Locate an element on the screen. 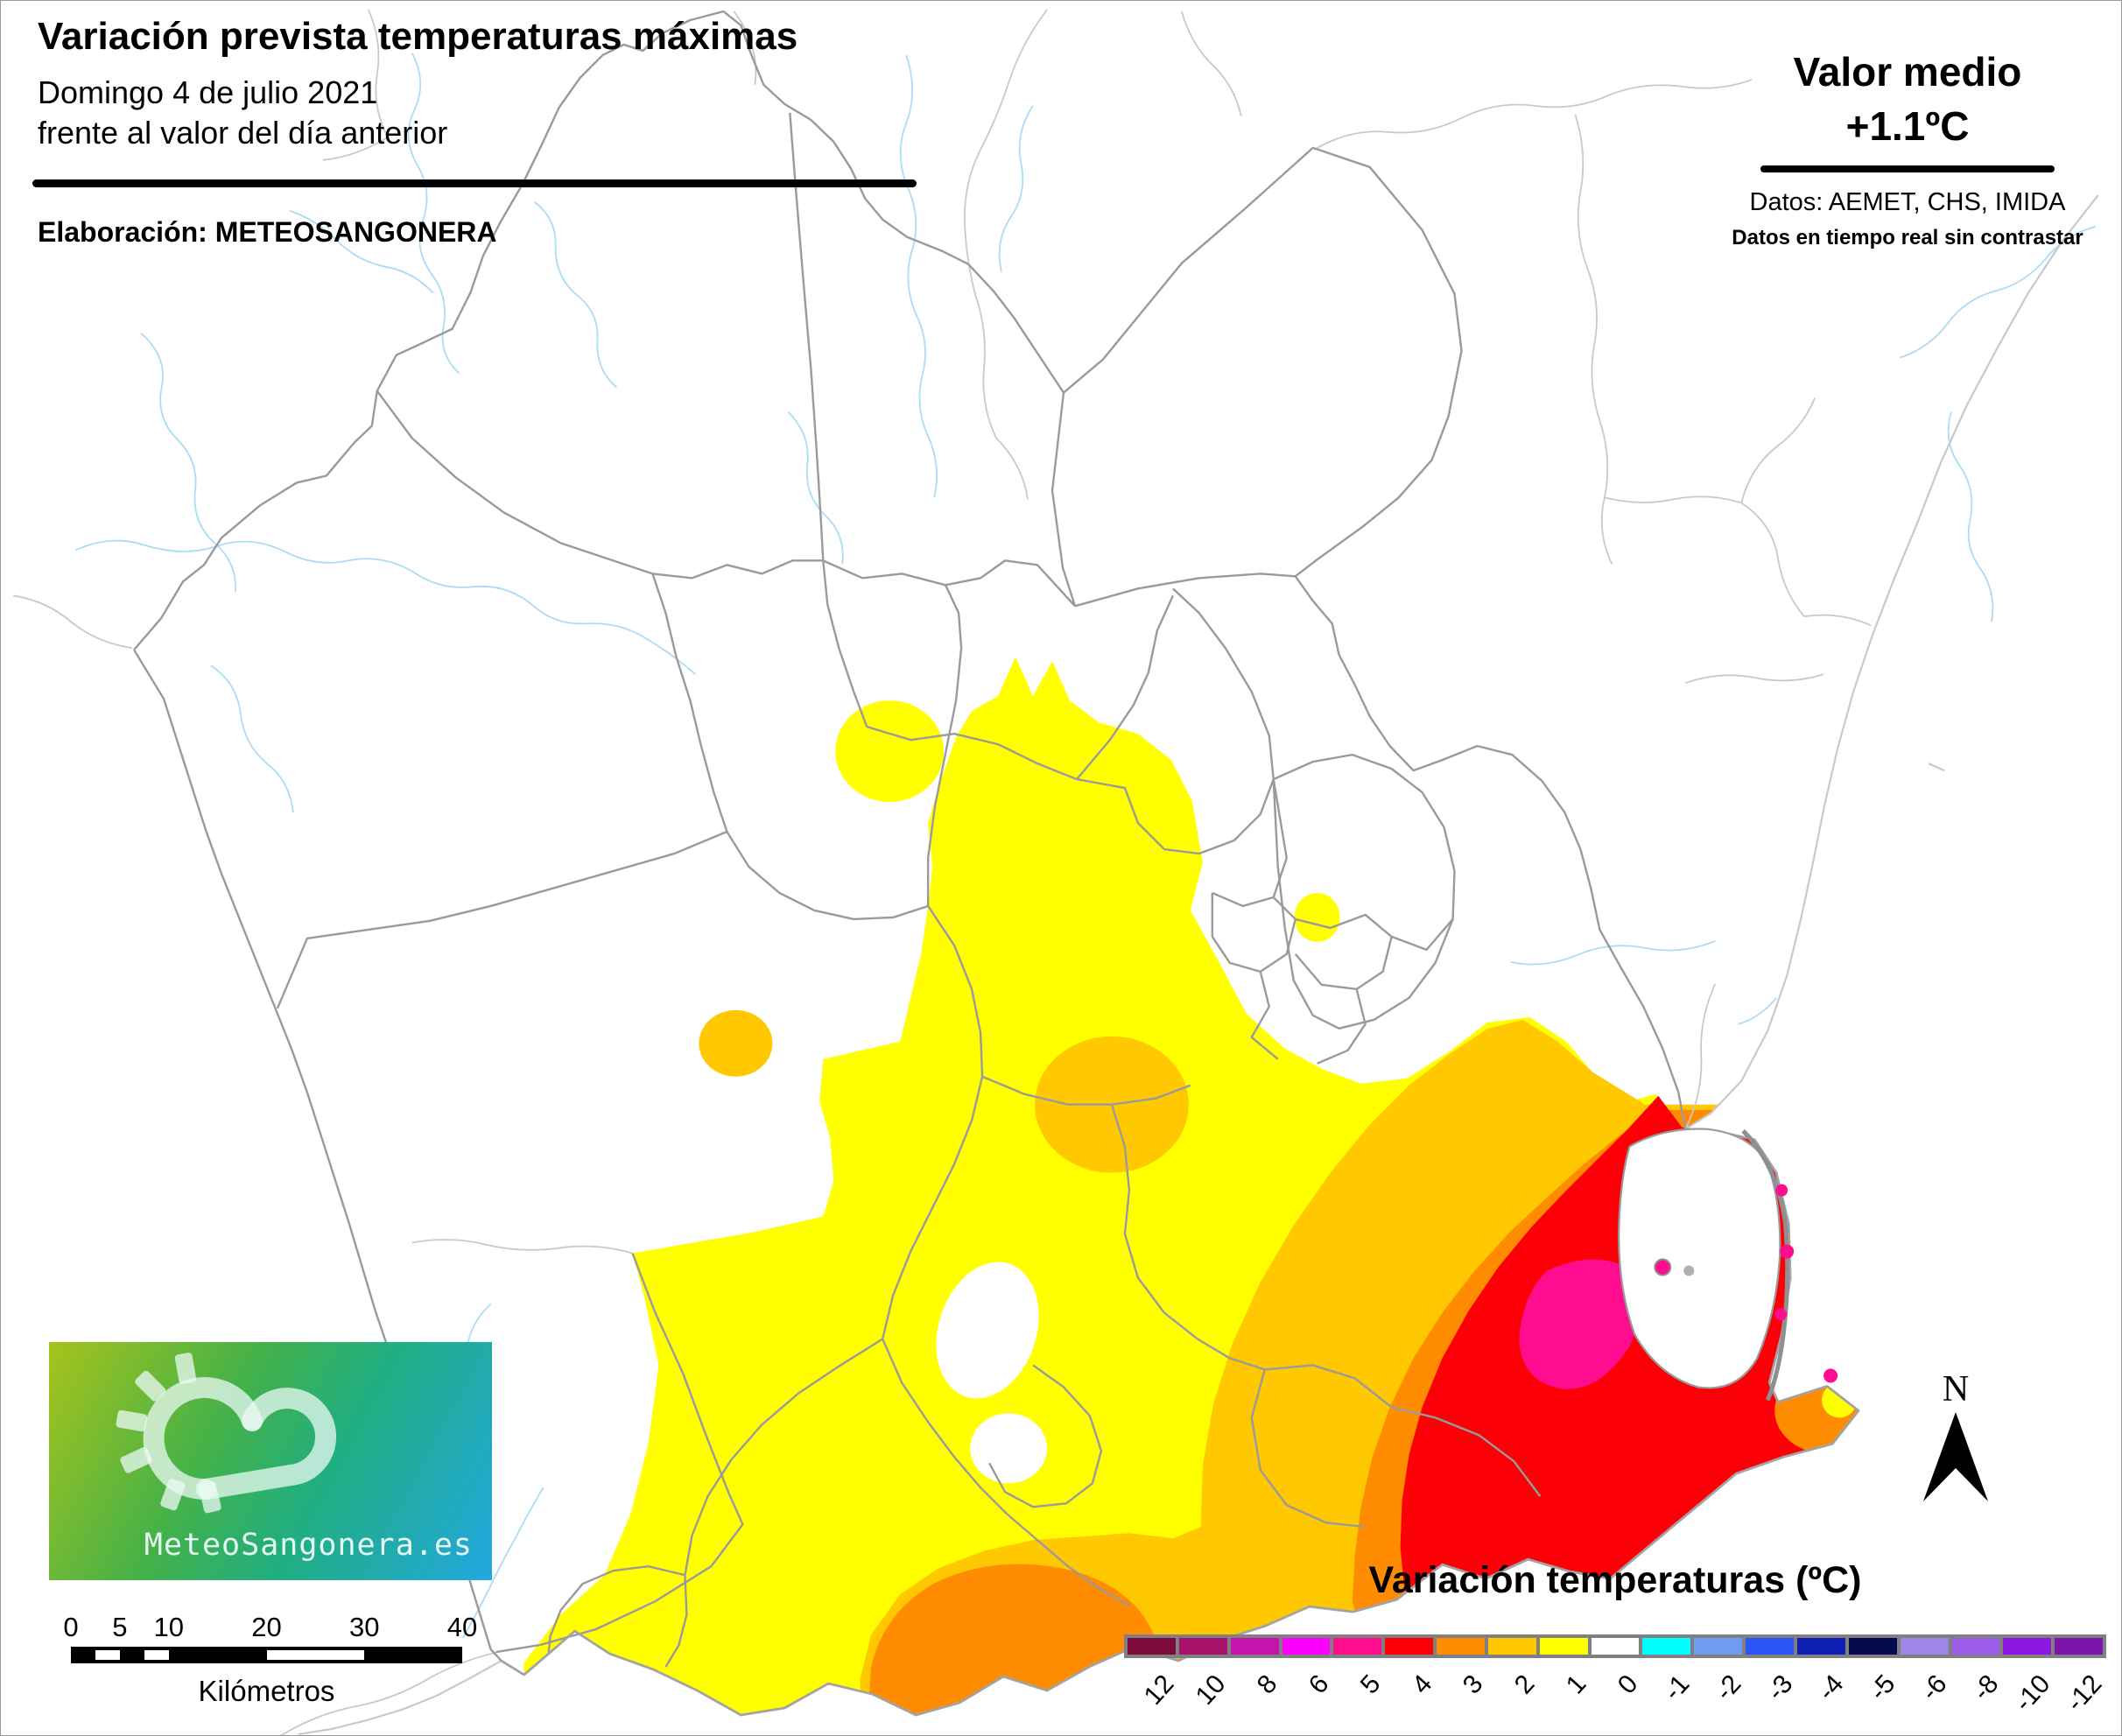 This screenshot has width=2122, height=1736. legend-label-2: 2 is located at coordinates (1525, 1684).